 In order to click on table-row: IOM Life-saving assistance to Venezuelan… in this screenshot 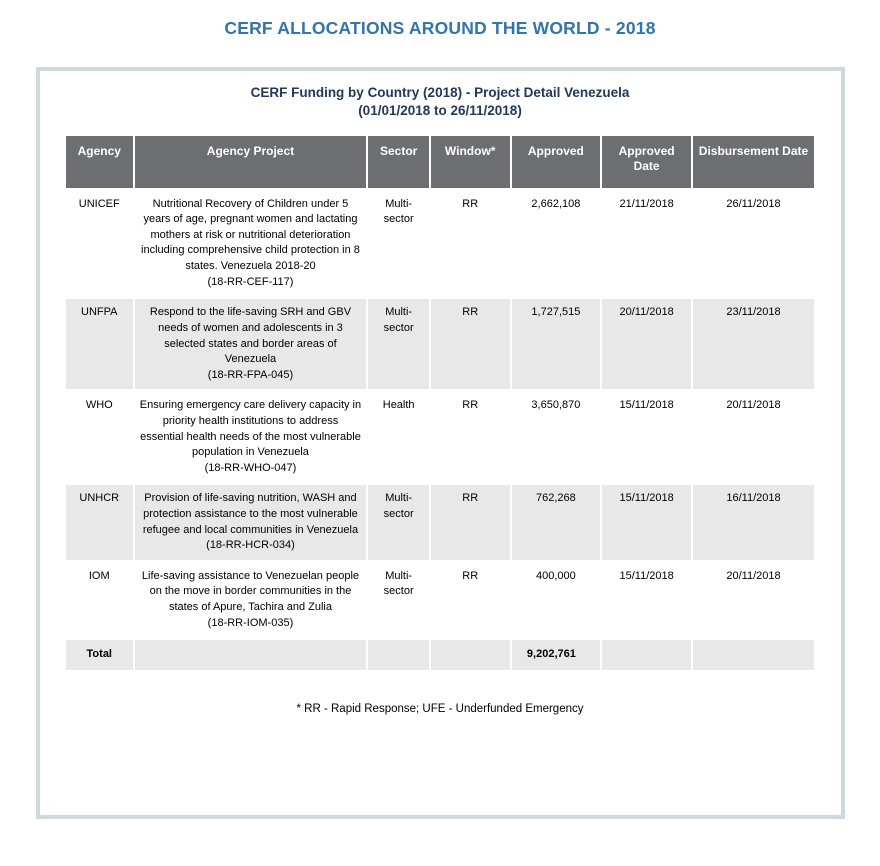, I will do `click(440, 600)`.